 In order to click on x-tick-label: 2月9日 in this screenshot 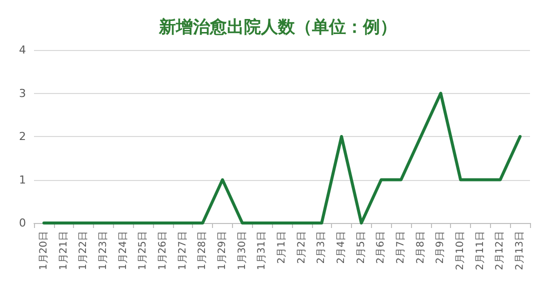, I will do `click(440, 247)`.